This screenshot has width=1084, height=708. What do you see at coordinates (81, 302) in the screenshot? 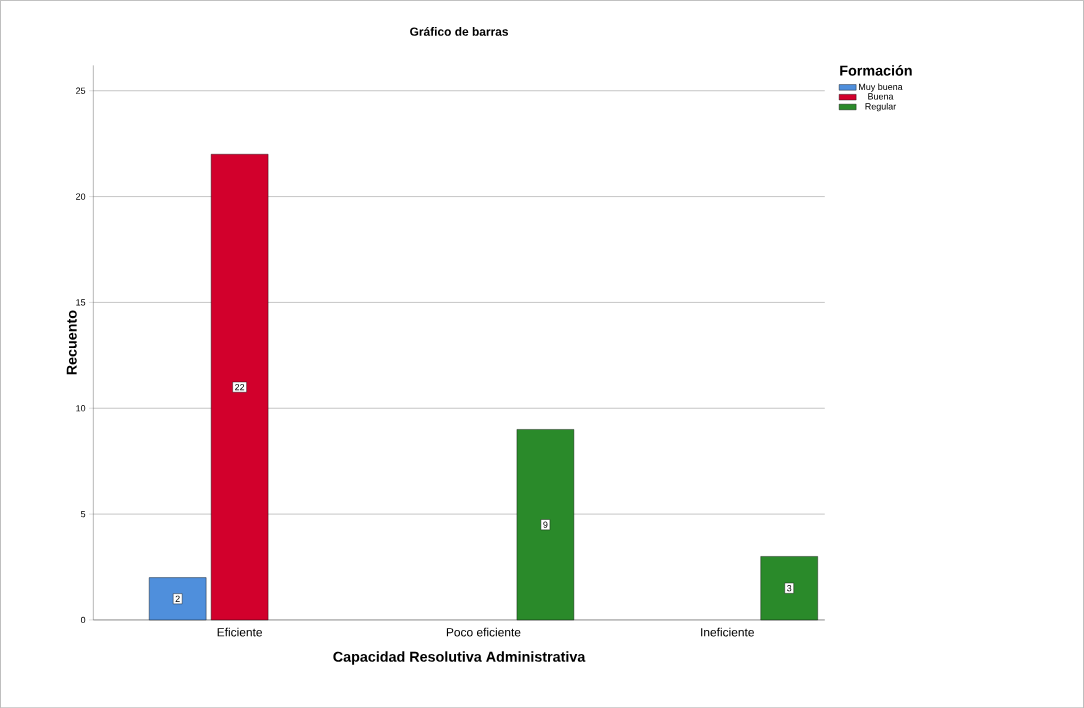
I see `y-tick-label: 15` at bounding box center [81, 302].